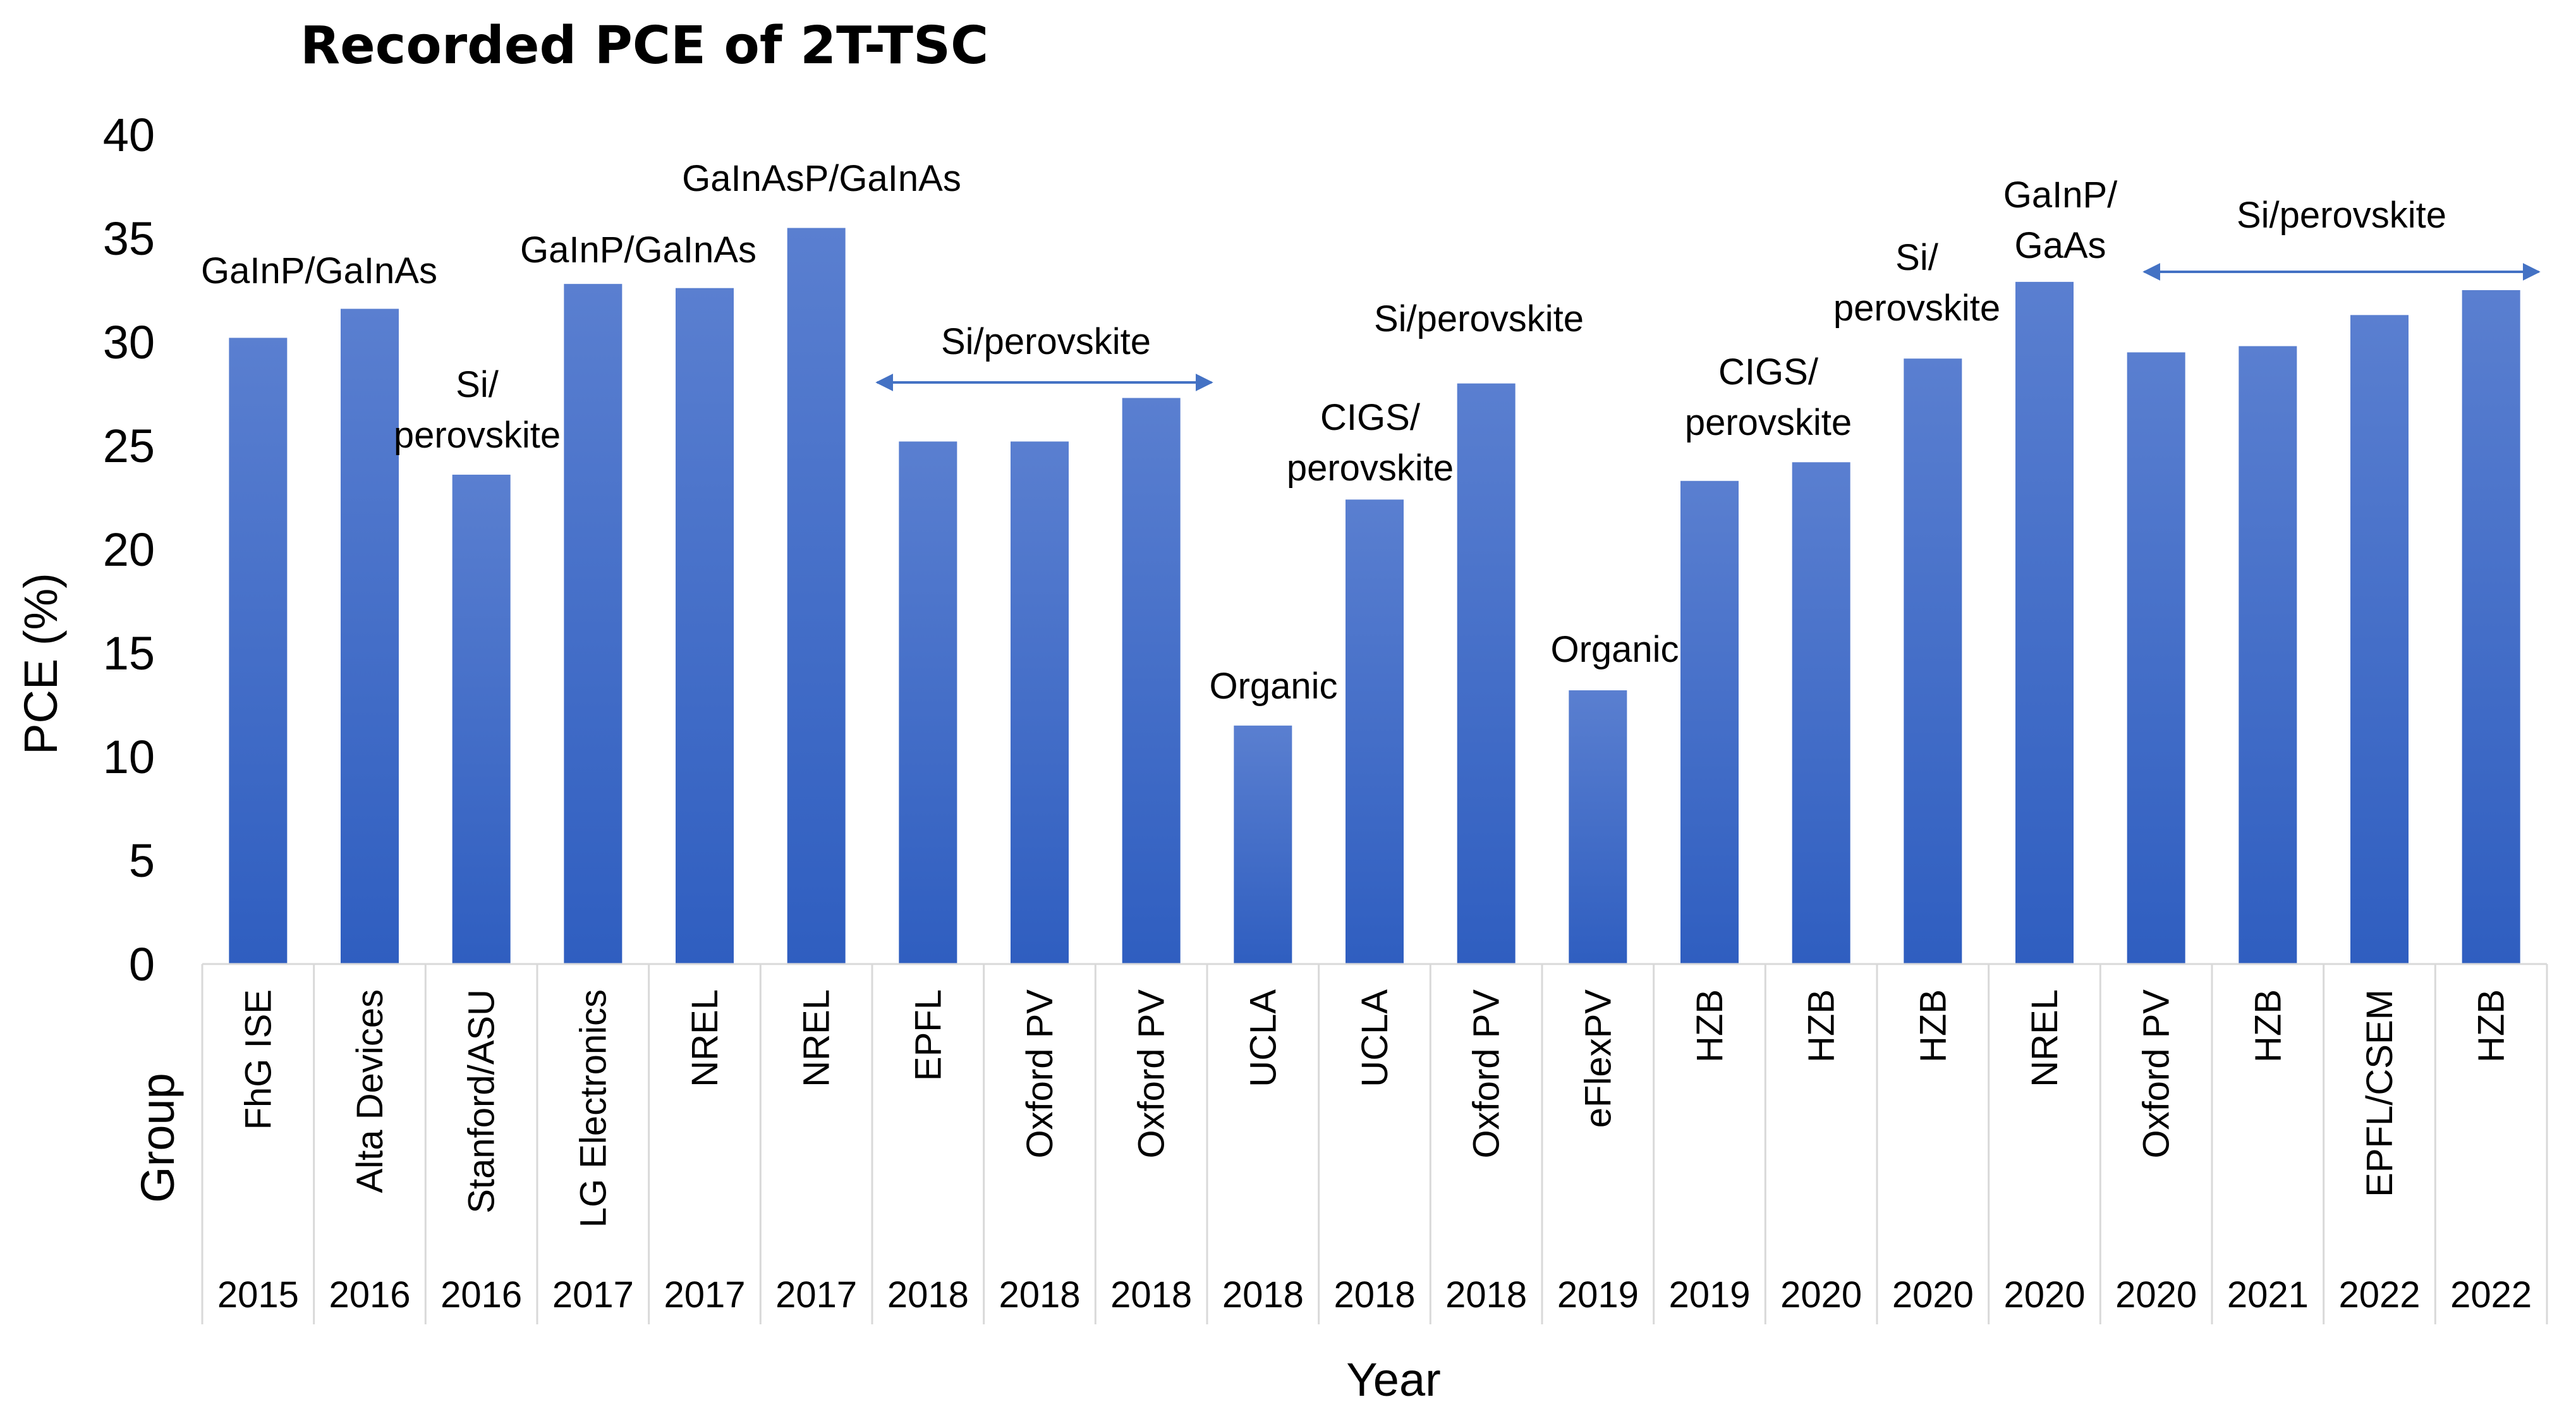 This screenshot has width=2576, height=1428. Describe the element at coordinates (2268, 1294) in the screenshot. I see `year-label: 2021` at that location.